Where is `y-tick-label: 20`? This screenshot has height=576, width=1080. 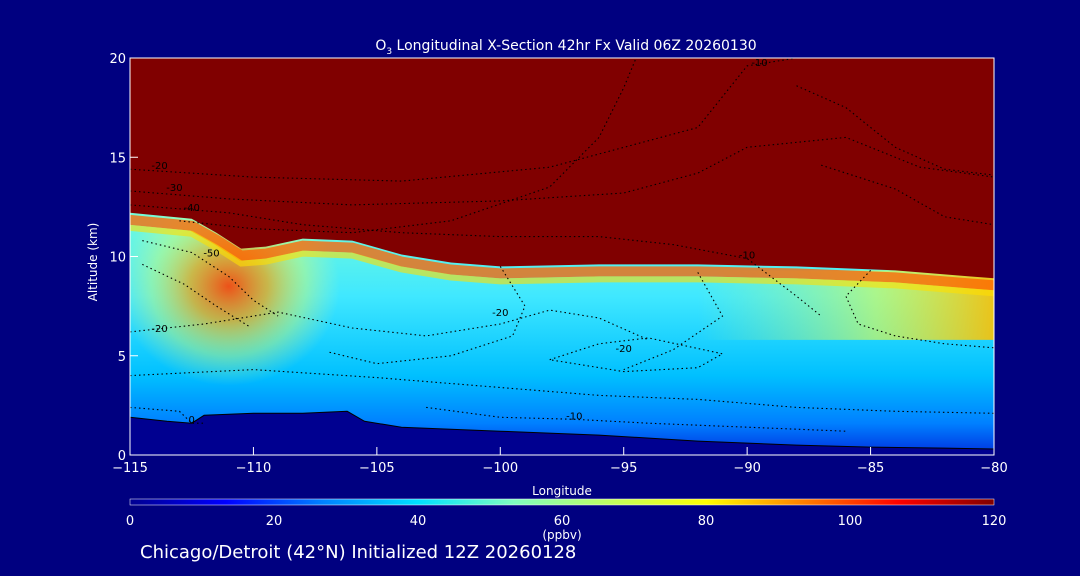 y-tick-label: 20 is located at coordinates (117, 59).